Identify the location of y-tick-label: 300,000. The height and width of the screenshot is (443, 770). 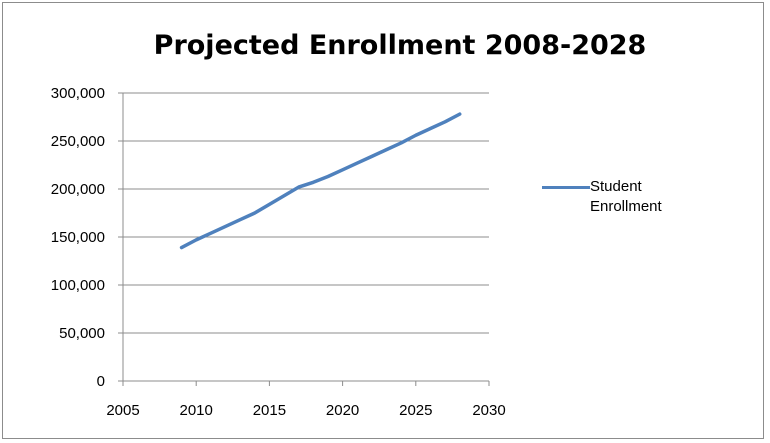
(78, 93).